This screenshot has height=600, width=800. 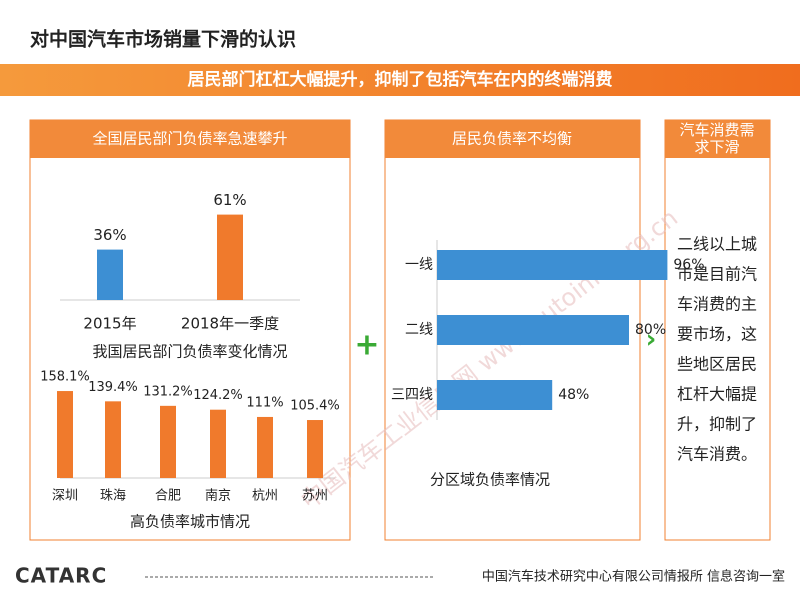 I want to click on banner-bg, so click(x=400, y=80).